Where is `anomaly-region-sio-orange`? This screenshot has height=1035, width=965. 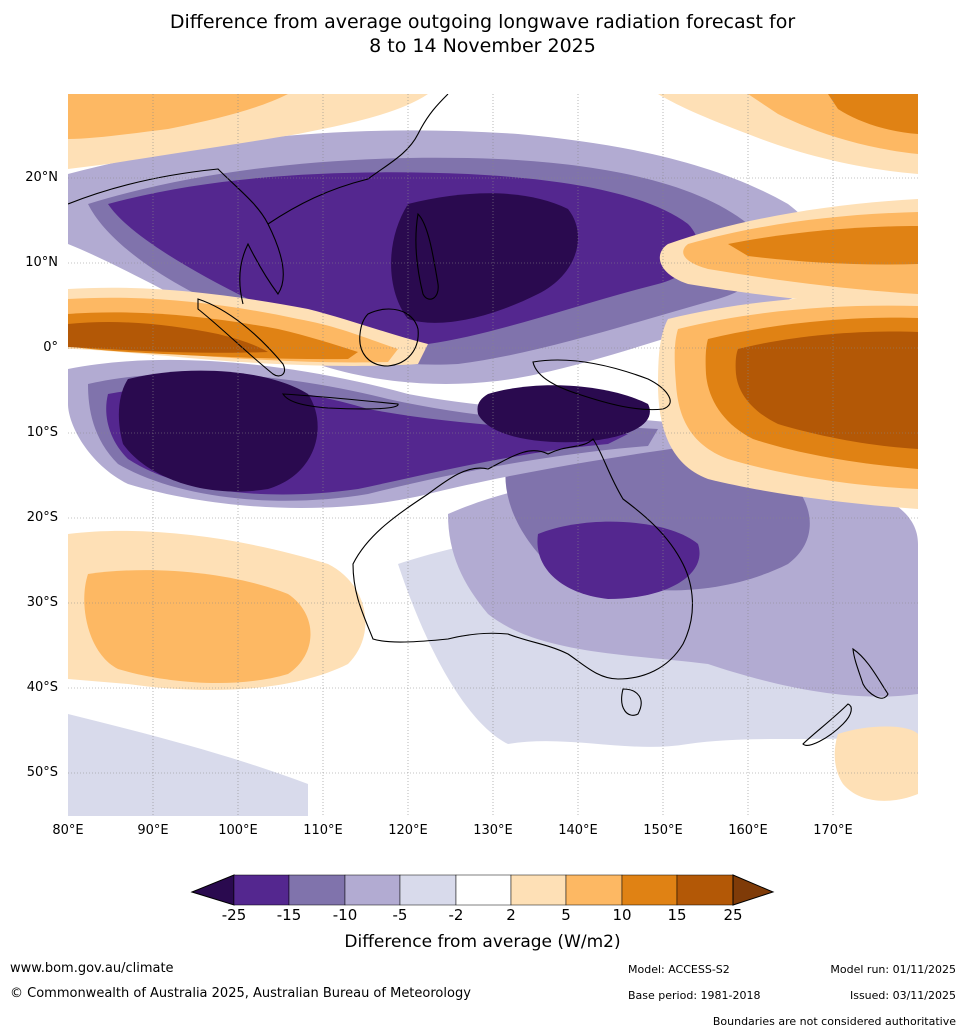 anomaly-region-sio-orange is located at coordinates (197, 627).